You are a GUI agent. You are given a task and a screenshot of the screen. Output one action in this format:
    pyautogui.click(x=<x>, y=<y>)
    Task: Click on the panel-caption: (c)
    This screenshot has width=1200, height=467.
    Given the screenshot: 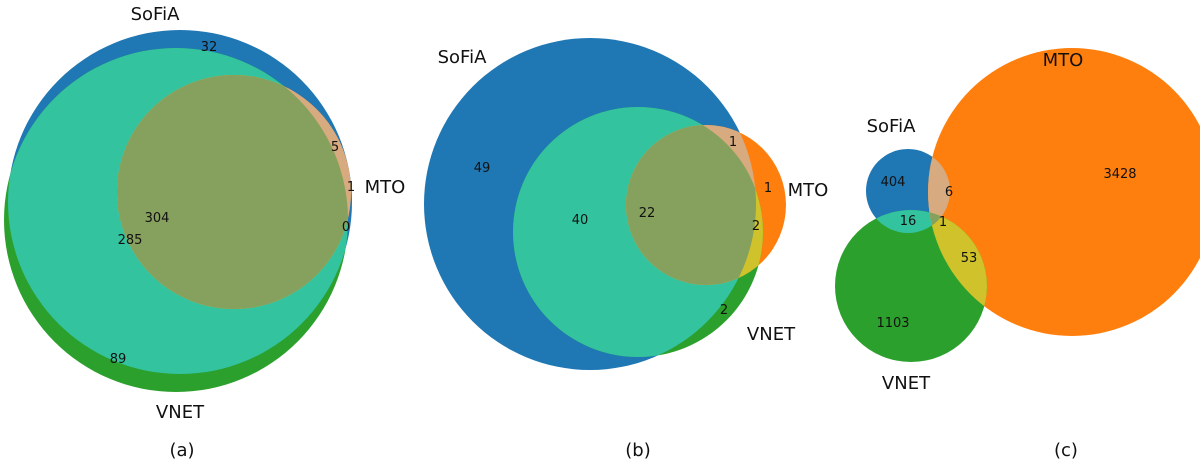 What is the action you would take?
    pyautogui.click(x=1066, y=450)
    